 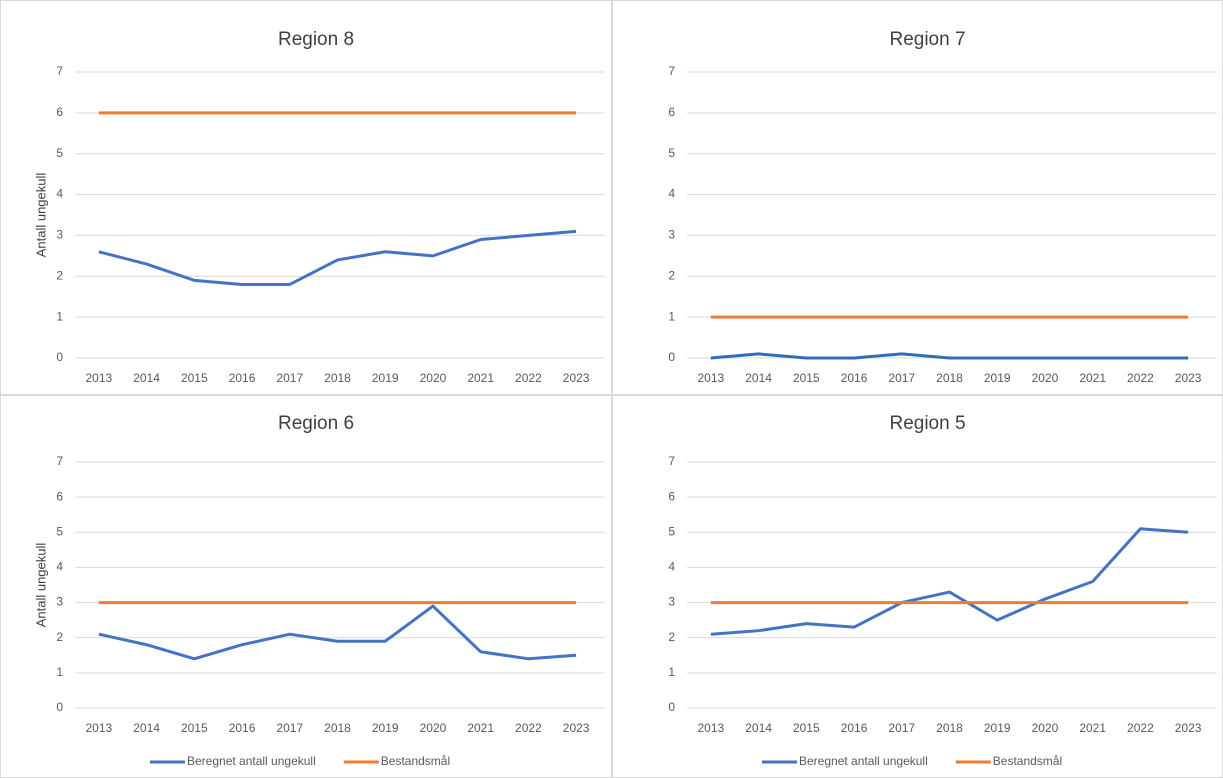 What do you see at coordinates (316, 423) in the screenshot?
I see `chart-title: Region 6` at bounding box center [316, 423].